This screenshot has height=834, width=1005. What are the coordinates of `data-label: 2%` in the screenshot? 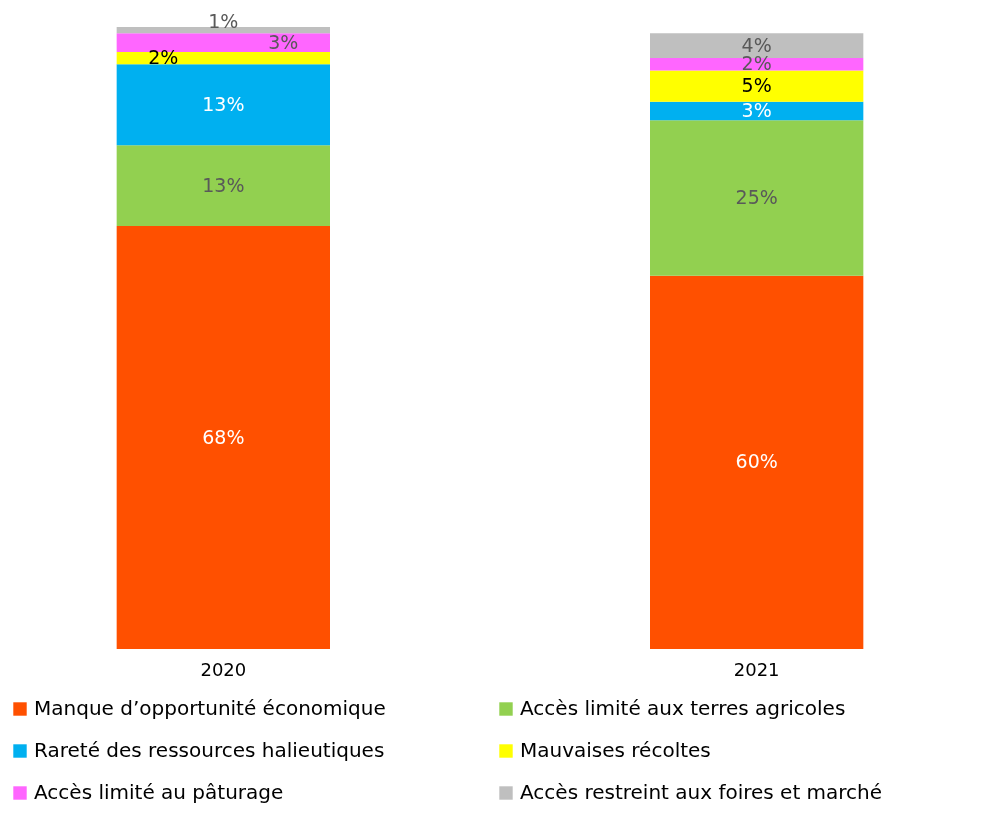 It's located at (163, 57).